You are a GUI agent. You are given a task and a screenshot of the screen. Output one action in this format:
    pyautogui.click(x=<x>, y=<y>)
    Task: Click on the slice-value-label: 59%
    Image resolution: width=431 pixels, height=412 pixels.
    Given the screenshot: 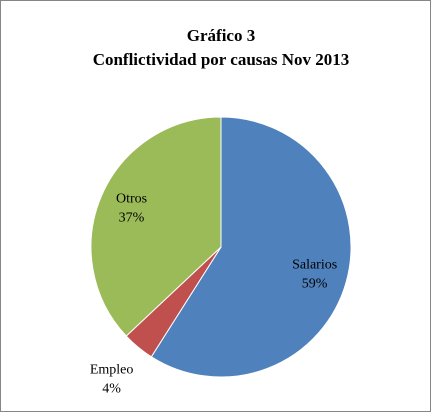 What is the action you would take?
    pyautogui.click(x=315, y=283)
    